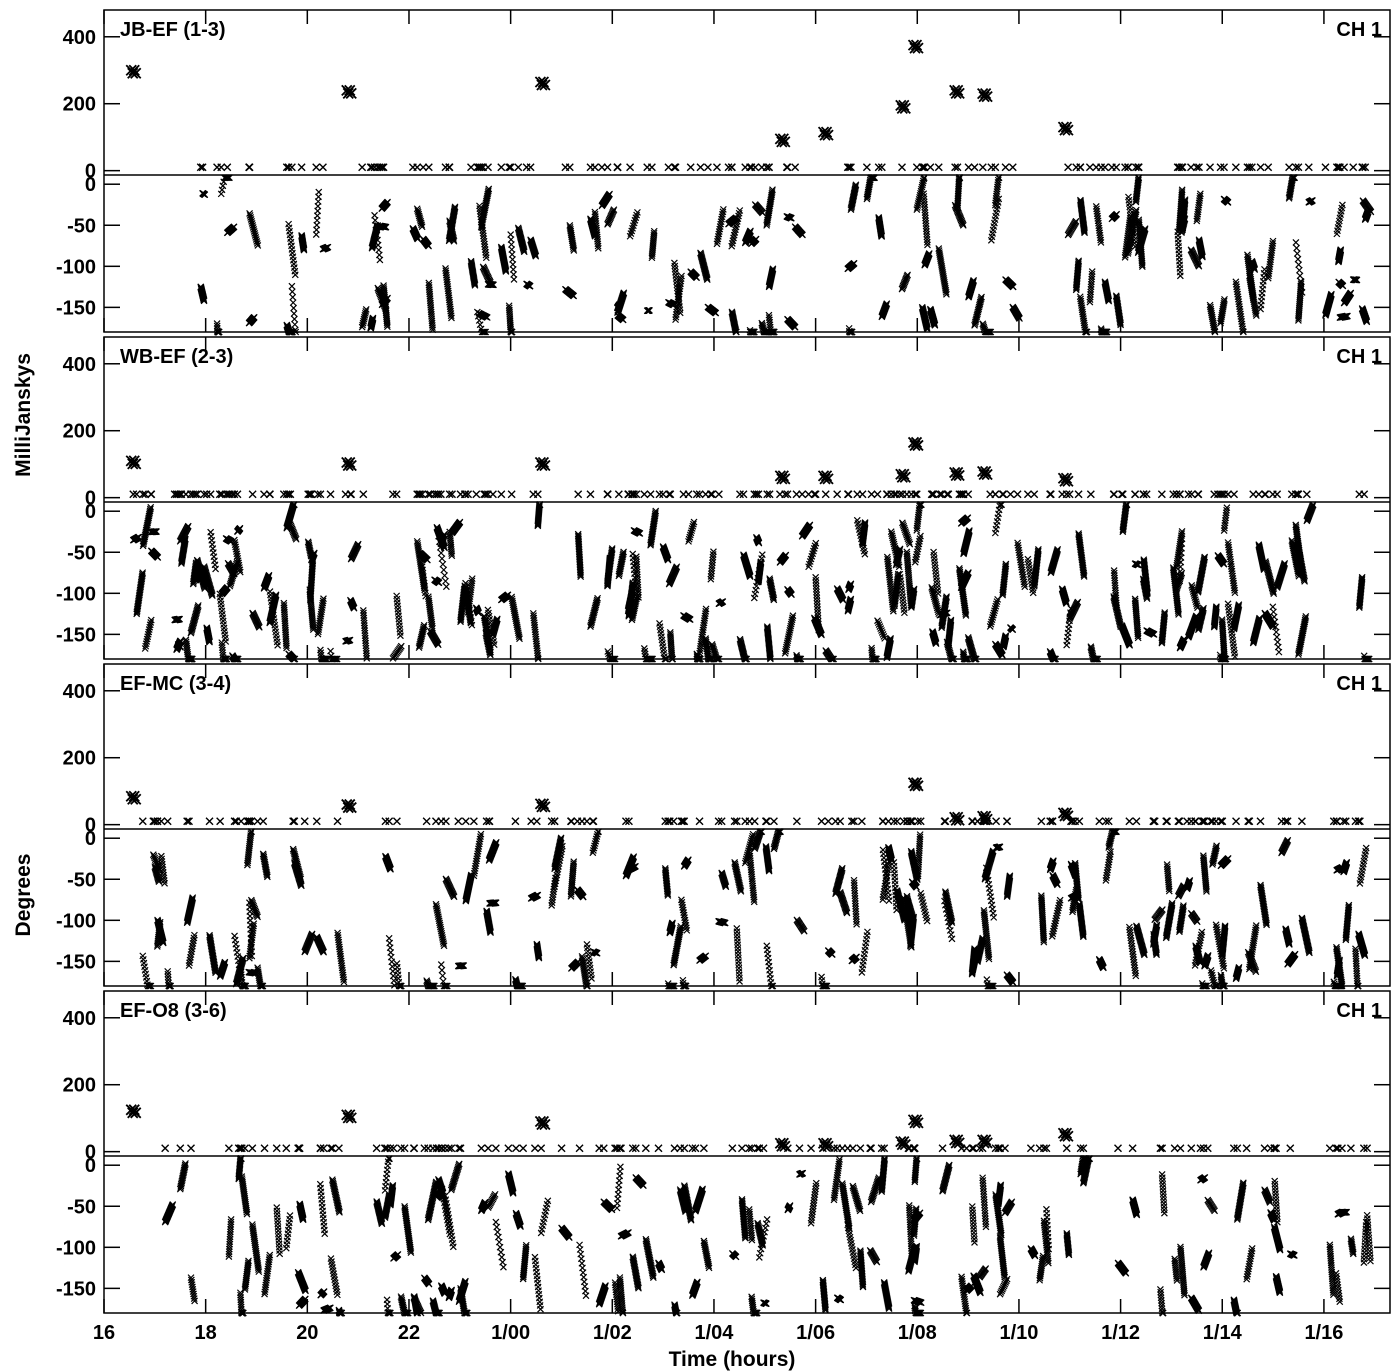  What do you see at coordinates (79, 105) in the screenshot?
I see `amp-tick-label: 200` at bounding box center [79, 105].